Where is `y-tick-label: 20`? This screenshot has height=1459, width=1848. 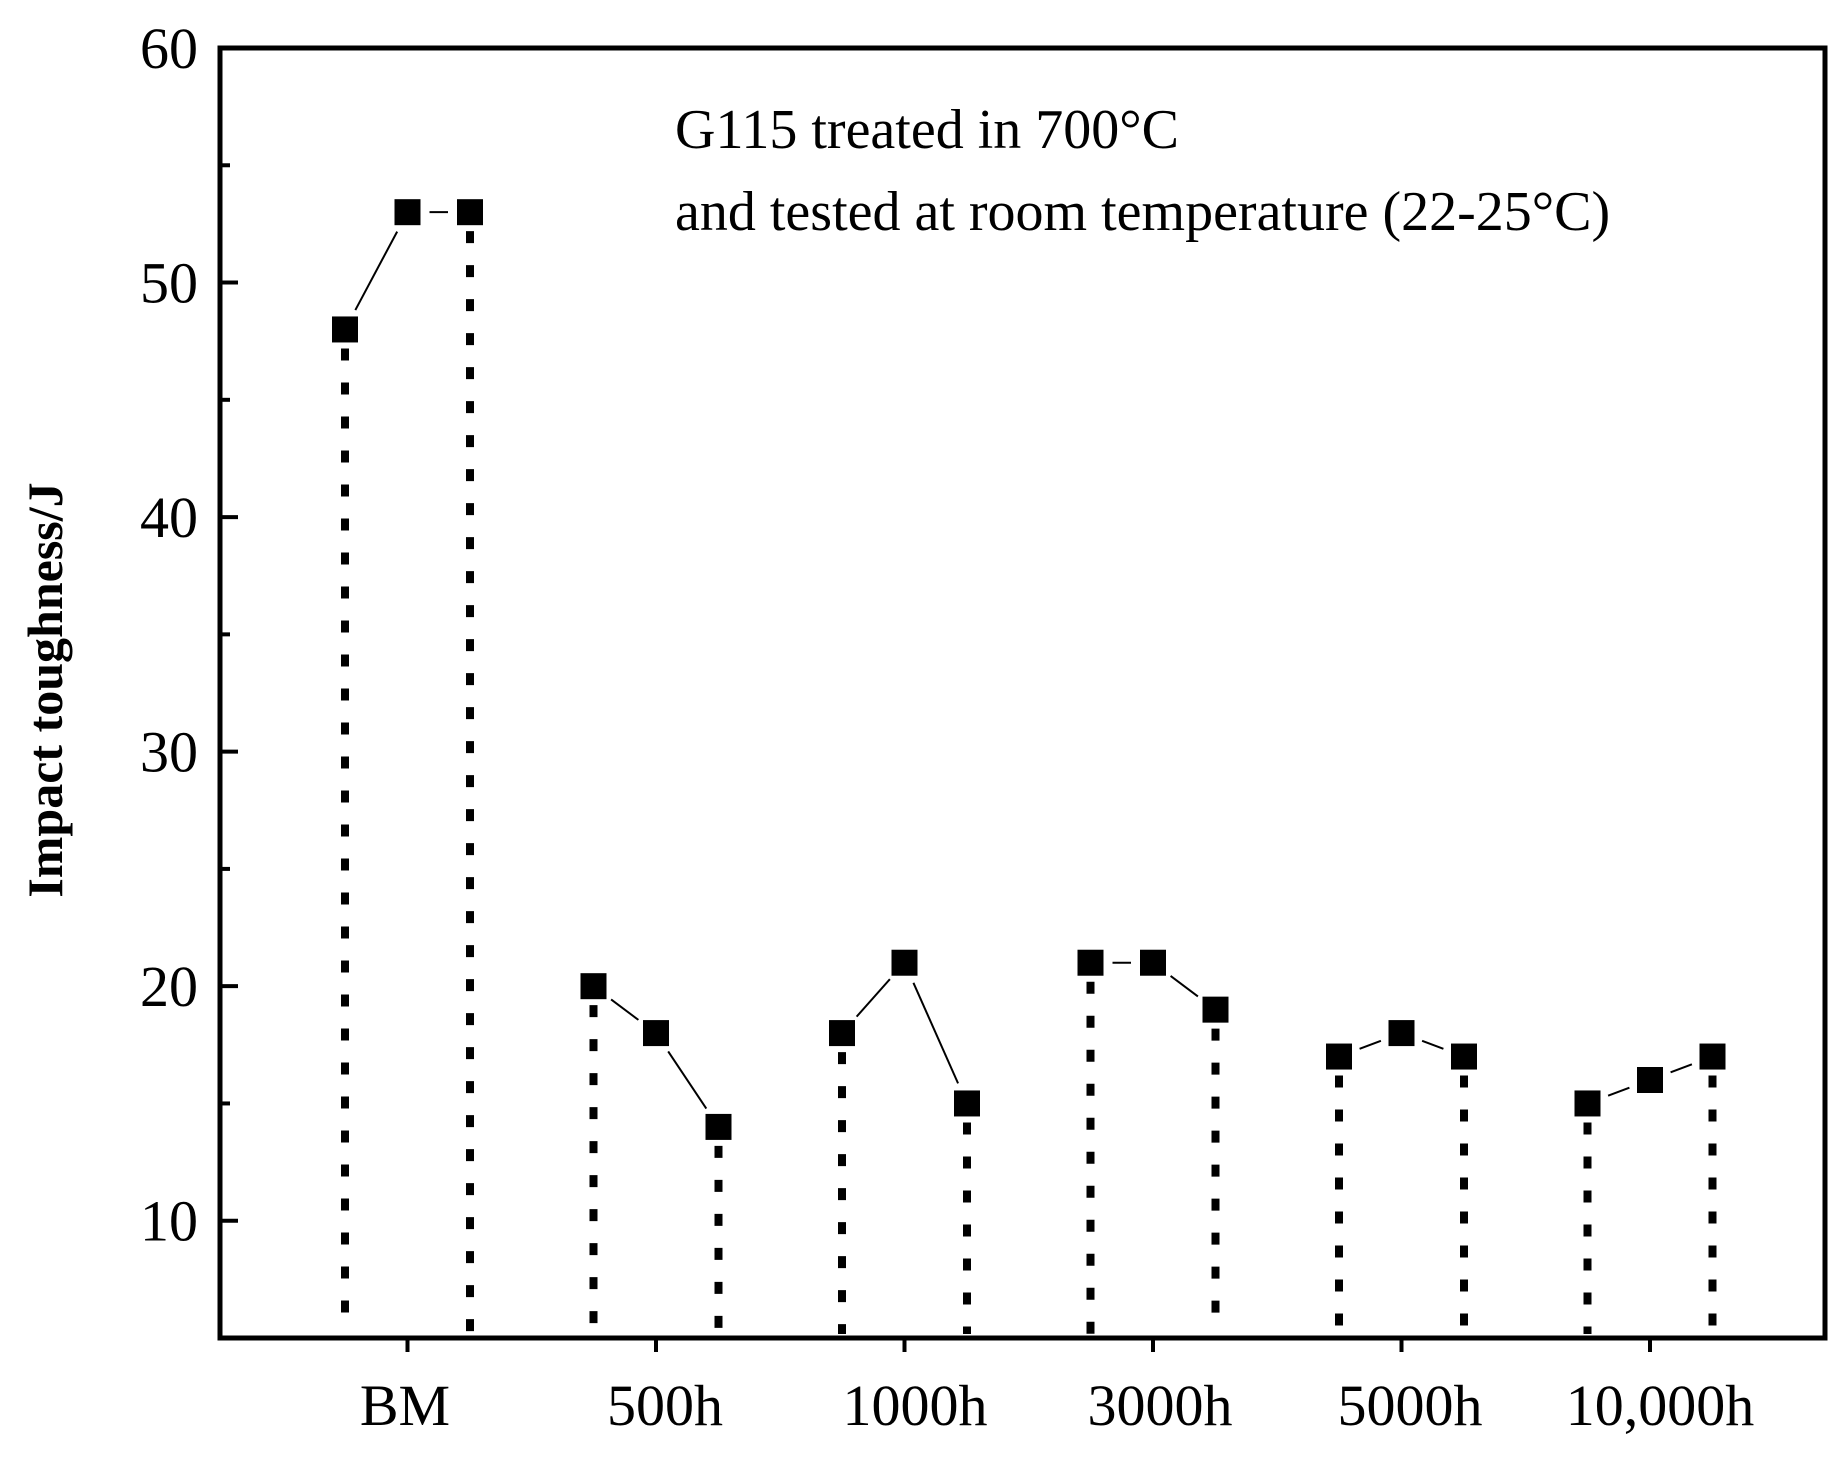
y-tick-label: 20 is located at coordinates (169, 986).